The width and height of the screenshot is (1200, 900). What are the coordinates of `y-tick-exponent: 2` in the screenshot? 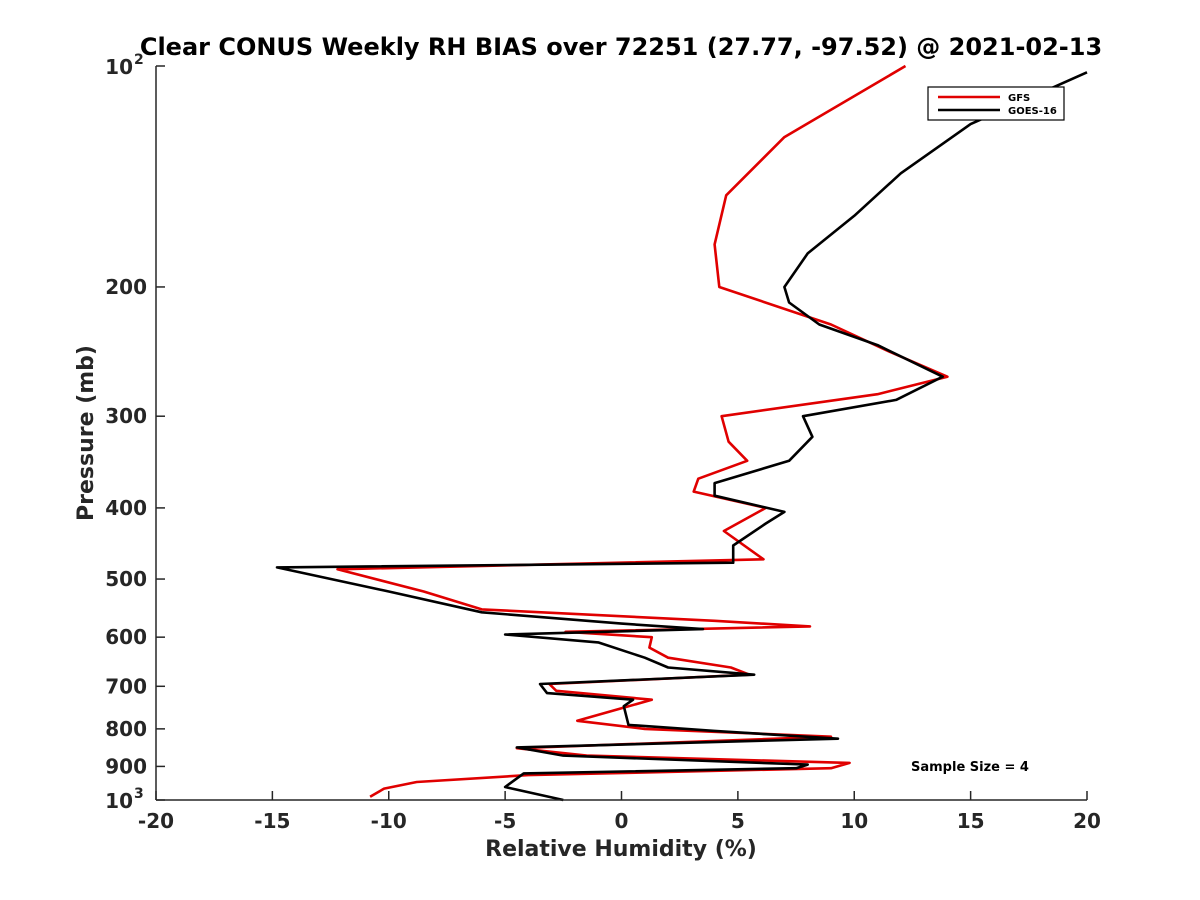 It's located at (139, 60).